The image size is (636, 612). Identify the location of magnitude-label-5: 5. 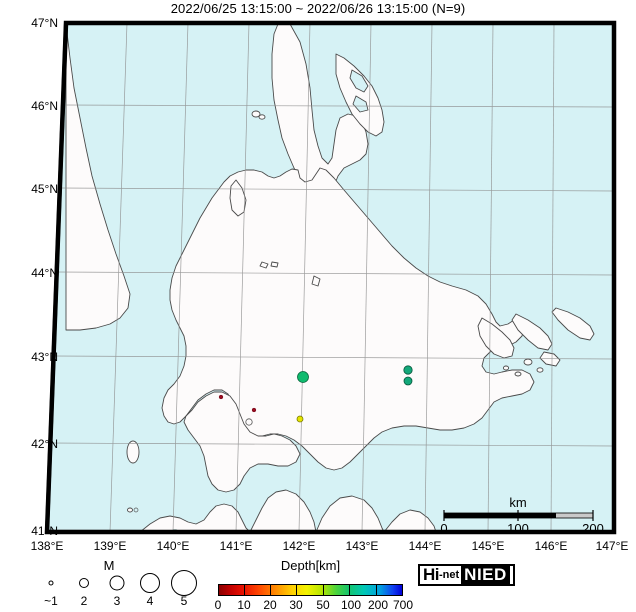
(184, 601).